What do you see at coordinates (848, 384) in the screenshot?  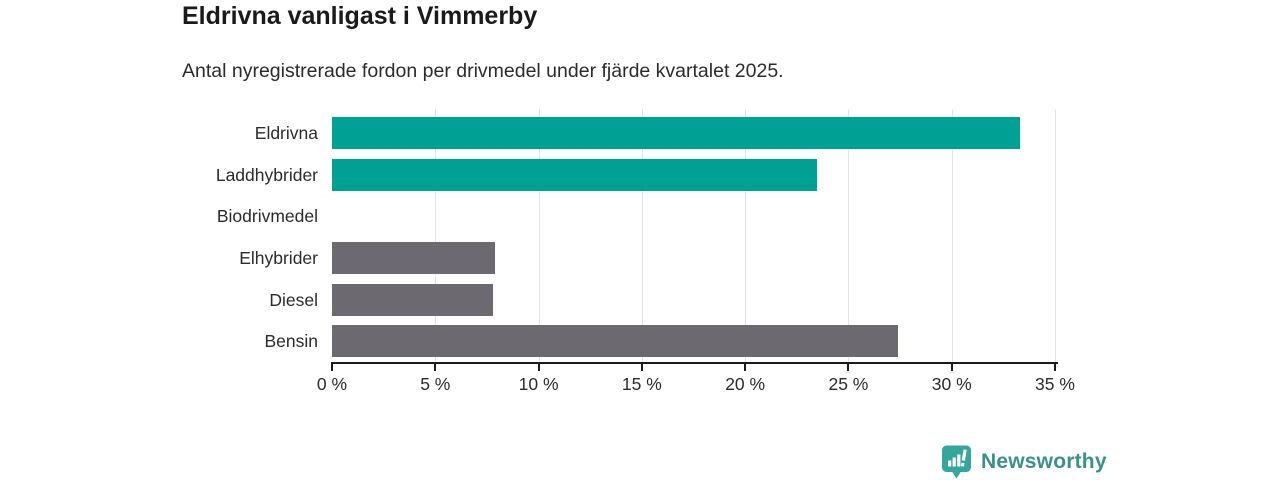 I see `axis-tick-label-25: 25 %` at bounding box center [848, 384].